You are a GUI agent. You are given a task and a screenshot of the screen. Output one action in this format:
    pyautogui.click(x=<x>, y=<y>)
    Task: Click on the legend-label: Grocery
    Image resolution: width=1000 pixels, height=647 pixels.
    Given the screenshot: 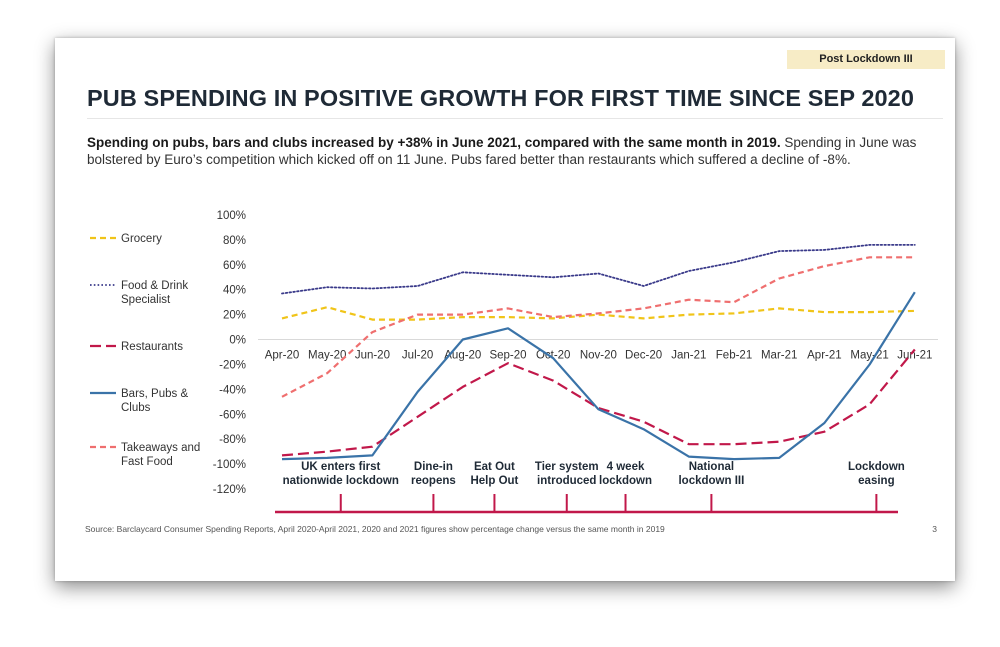 What is the action you would take?
    pyautogui.click(x=141, y=239)
    